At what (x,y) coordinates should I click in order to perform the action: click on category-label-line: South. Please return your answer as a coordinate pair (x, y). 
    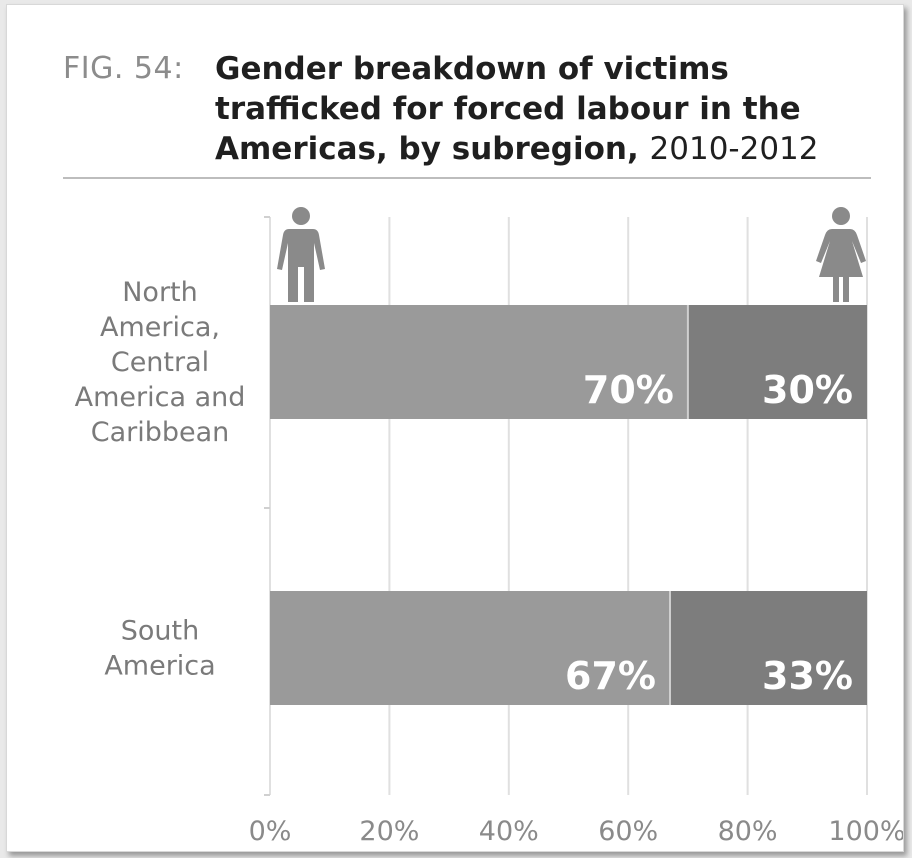
    Looking at the image, I should click on (160, 631).